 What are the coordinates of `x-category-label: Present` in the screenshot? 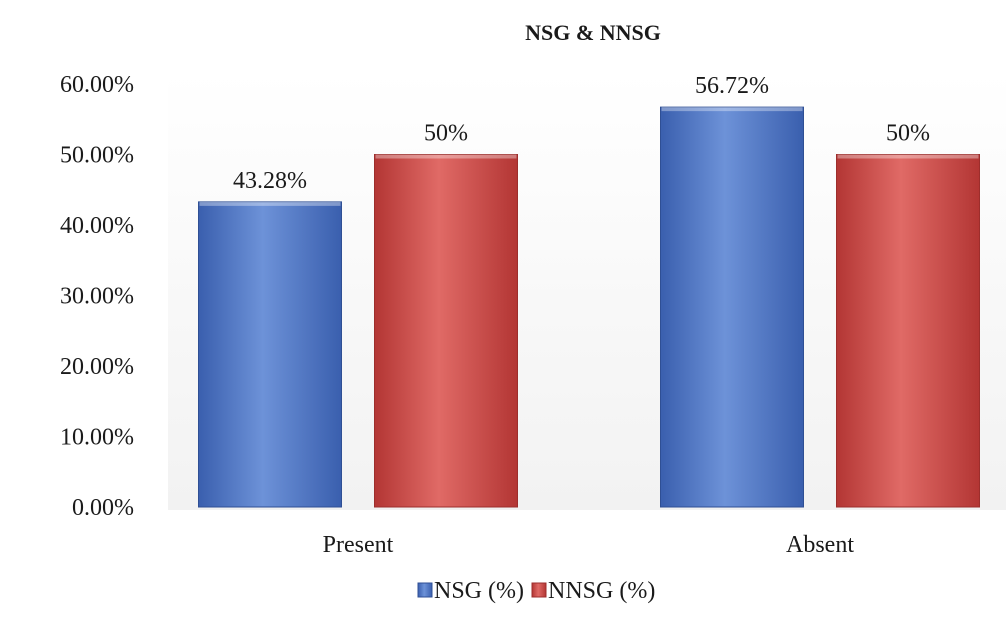 It's located at (358, 545).